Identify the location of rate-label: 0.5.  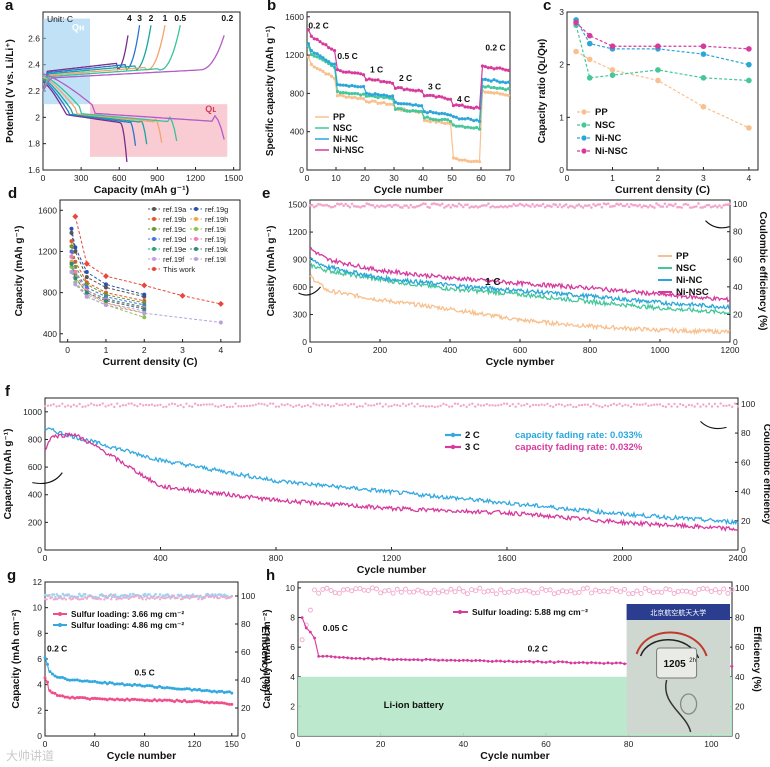
(180, 18).